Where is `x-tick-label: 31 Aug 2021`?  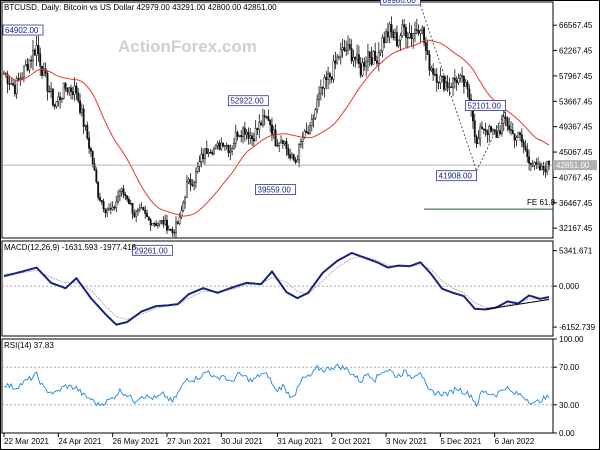 x-tick-label: 31 Aug 2021 is located at coordinates (299, 441).